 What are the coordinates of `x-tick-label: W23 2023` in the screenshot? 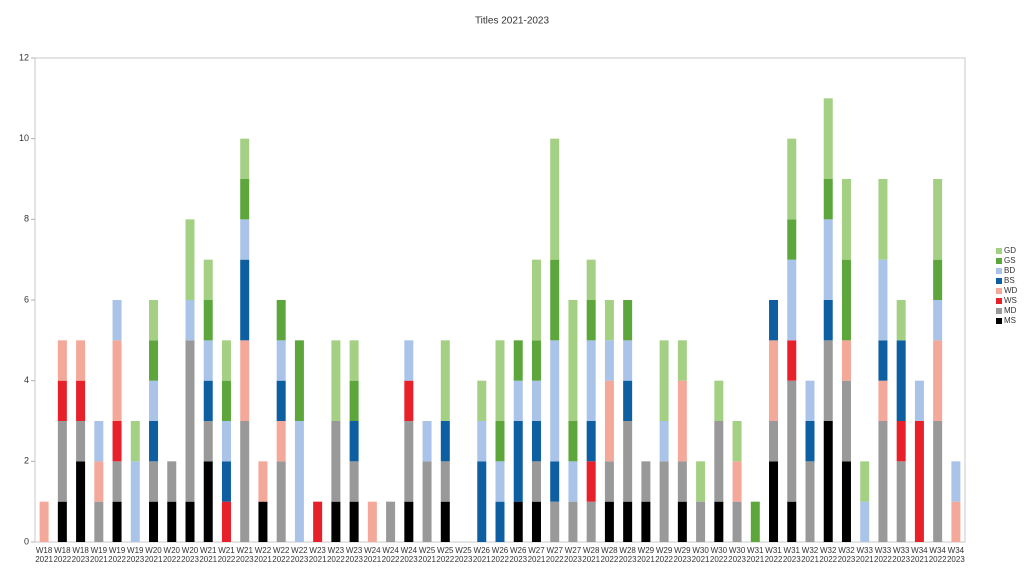 It's located at (354, 555).